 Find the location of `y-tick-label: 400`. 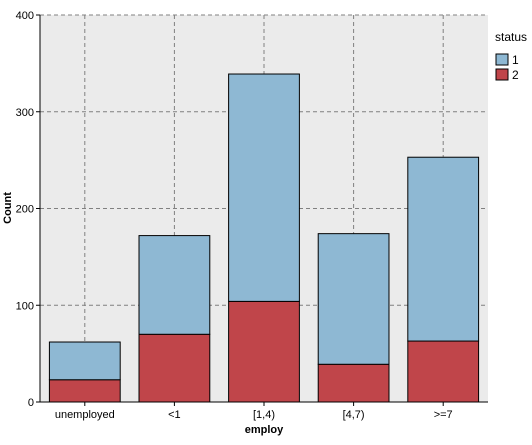

y-tick-label: 400 is located at coordinates (25, 16).